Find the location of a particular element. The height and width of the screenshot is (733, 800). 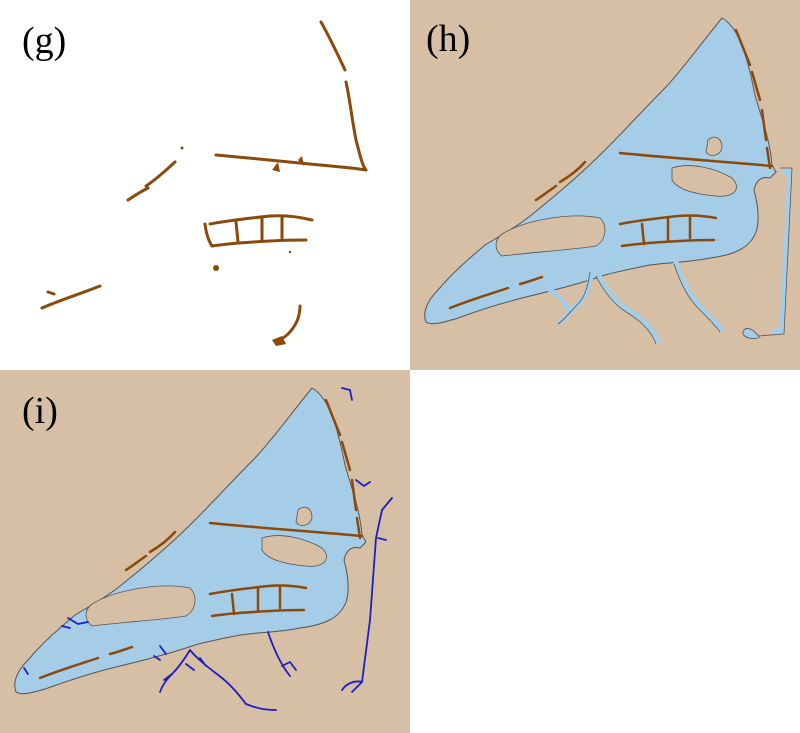

channel-block-top is located at coordinates (261, 220).